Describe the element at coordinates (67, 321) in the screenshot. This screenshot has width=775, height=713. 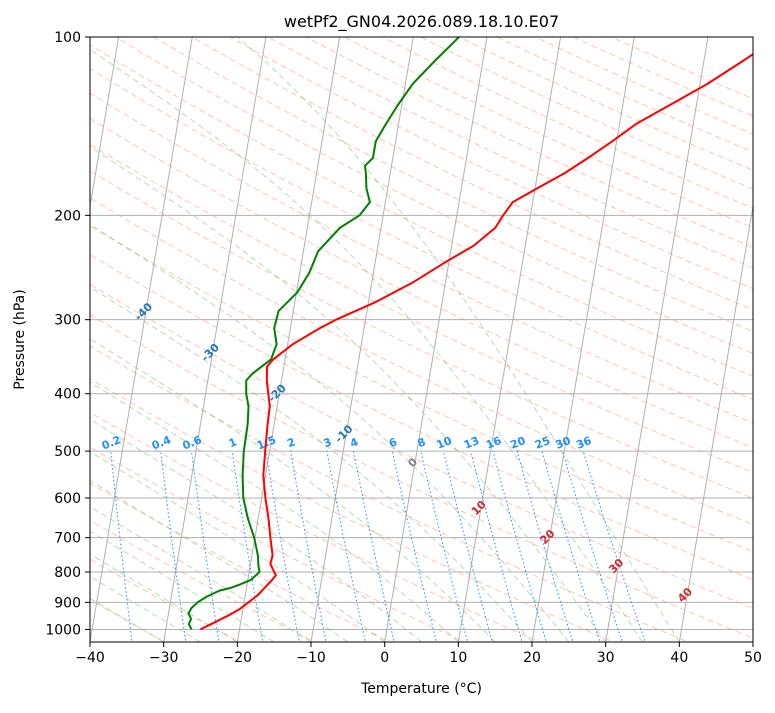
I see `y-tick-label: 300` at that location.